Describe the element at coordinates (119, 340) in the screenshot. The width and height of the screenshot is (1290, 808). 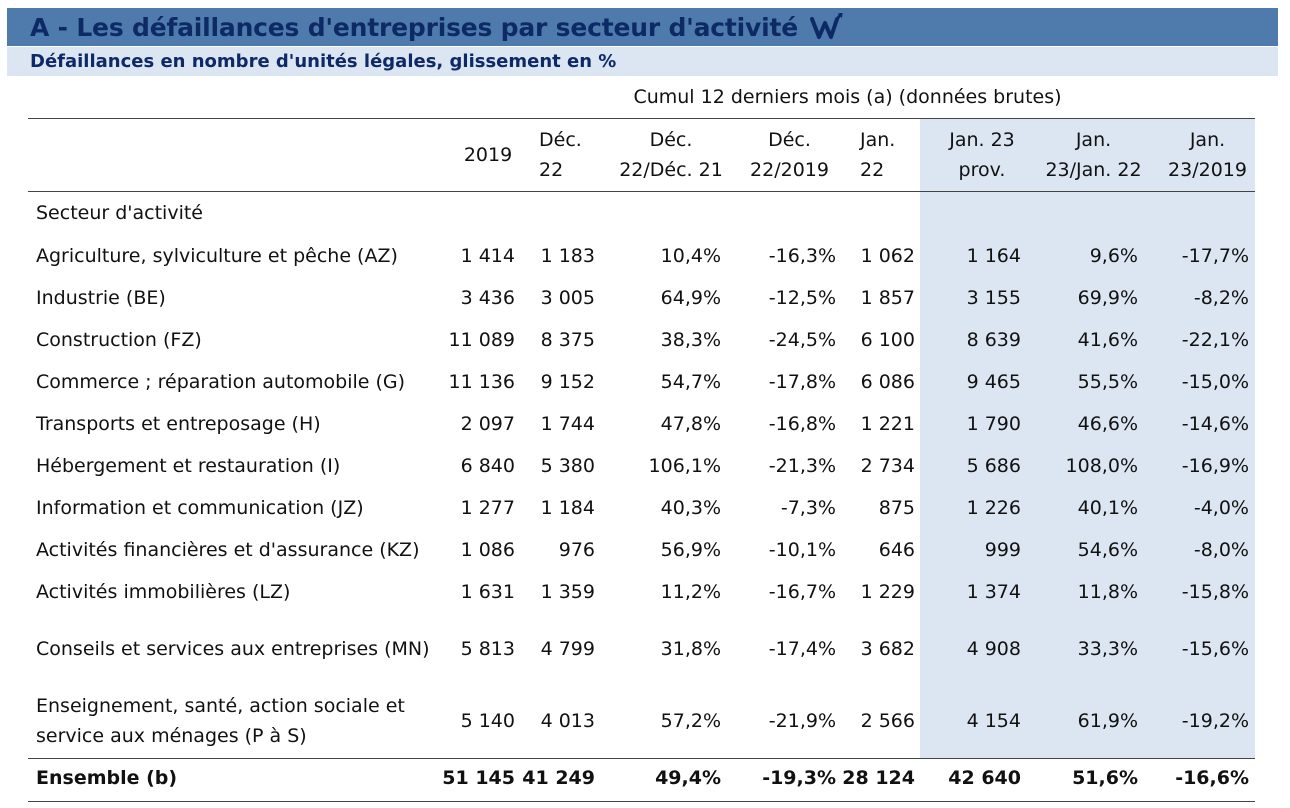
I see `row-label: Construction (FZ)` at that location.